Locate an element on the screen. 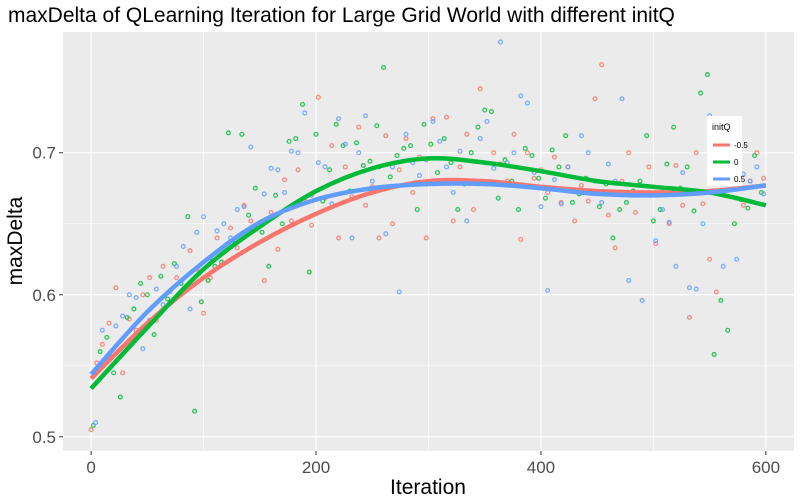  legend-label: 0 is located at coordinates (736, 162).